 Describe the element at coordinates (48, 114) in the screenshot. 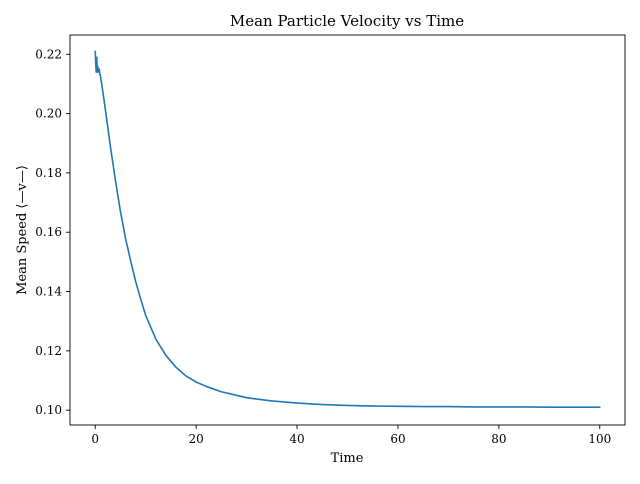

I see `y-tick-label: 0.20` at that location.